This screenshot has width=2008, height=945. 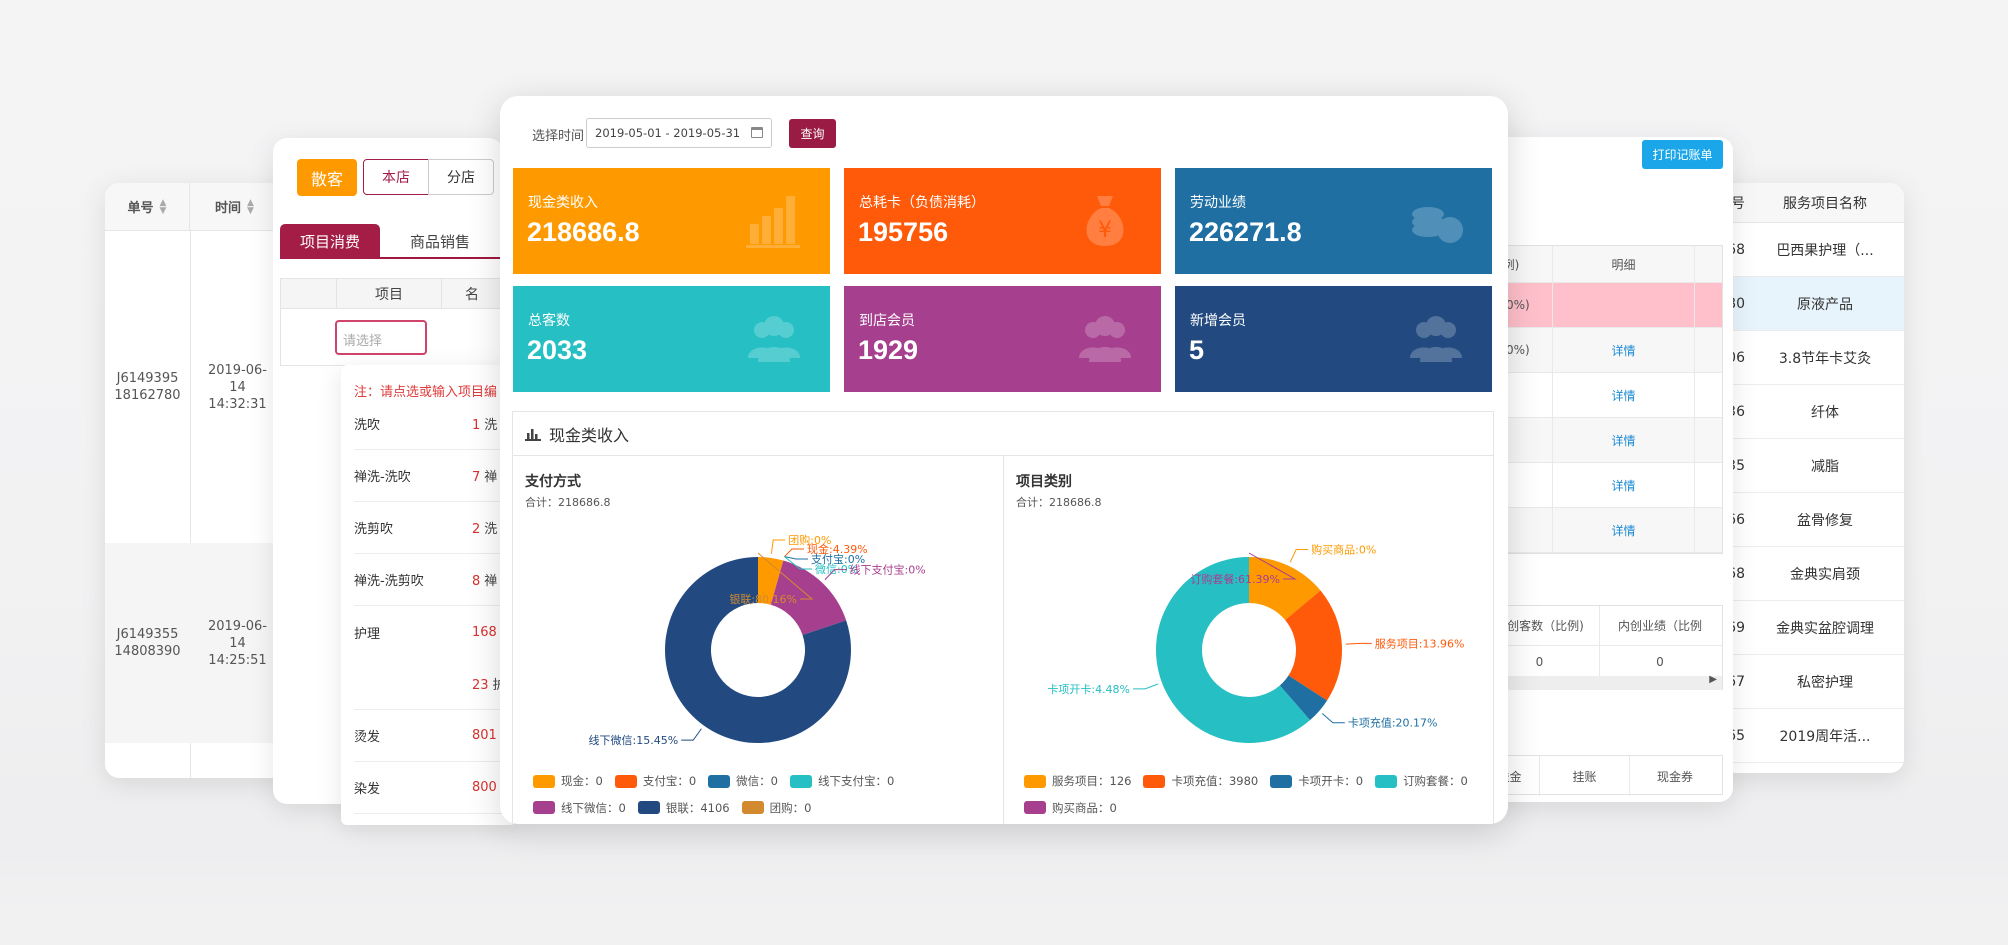 I want to click on walk-in-customer-button: 散客, so click(x=327, y=177).